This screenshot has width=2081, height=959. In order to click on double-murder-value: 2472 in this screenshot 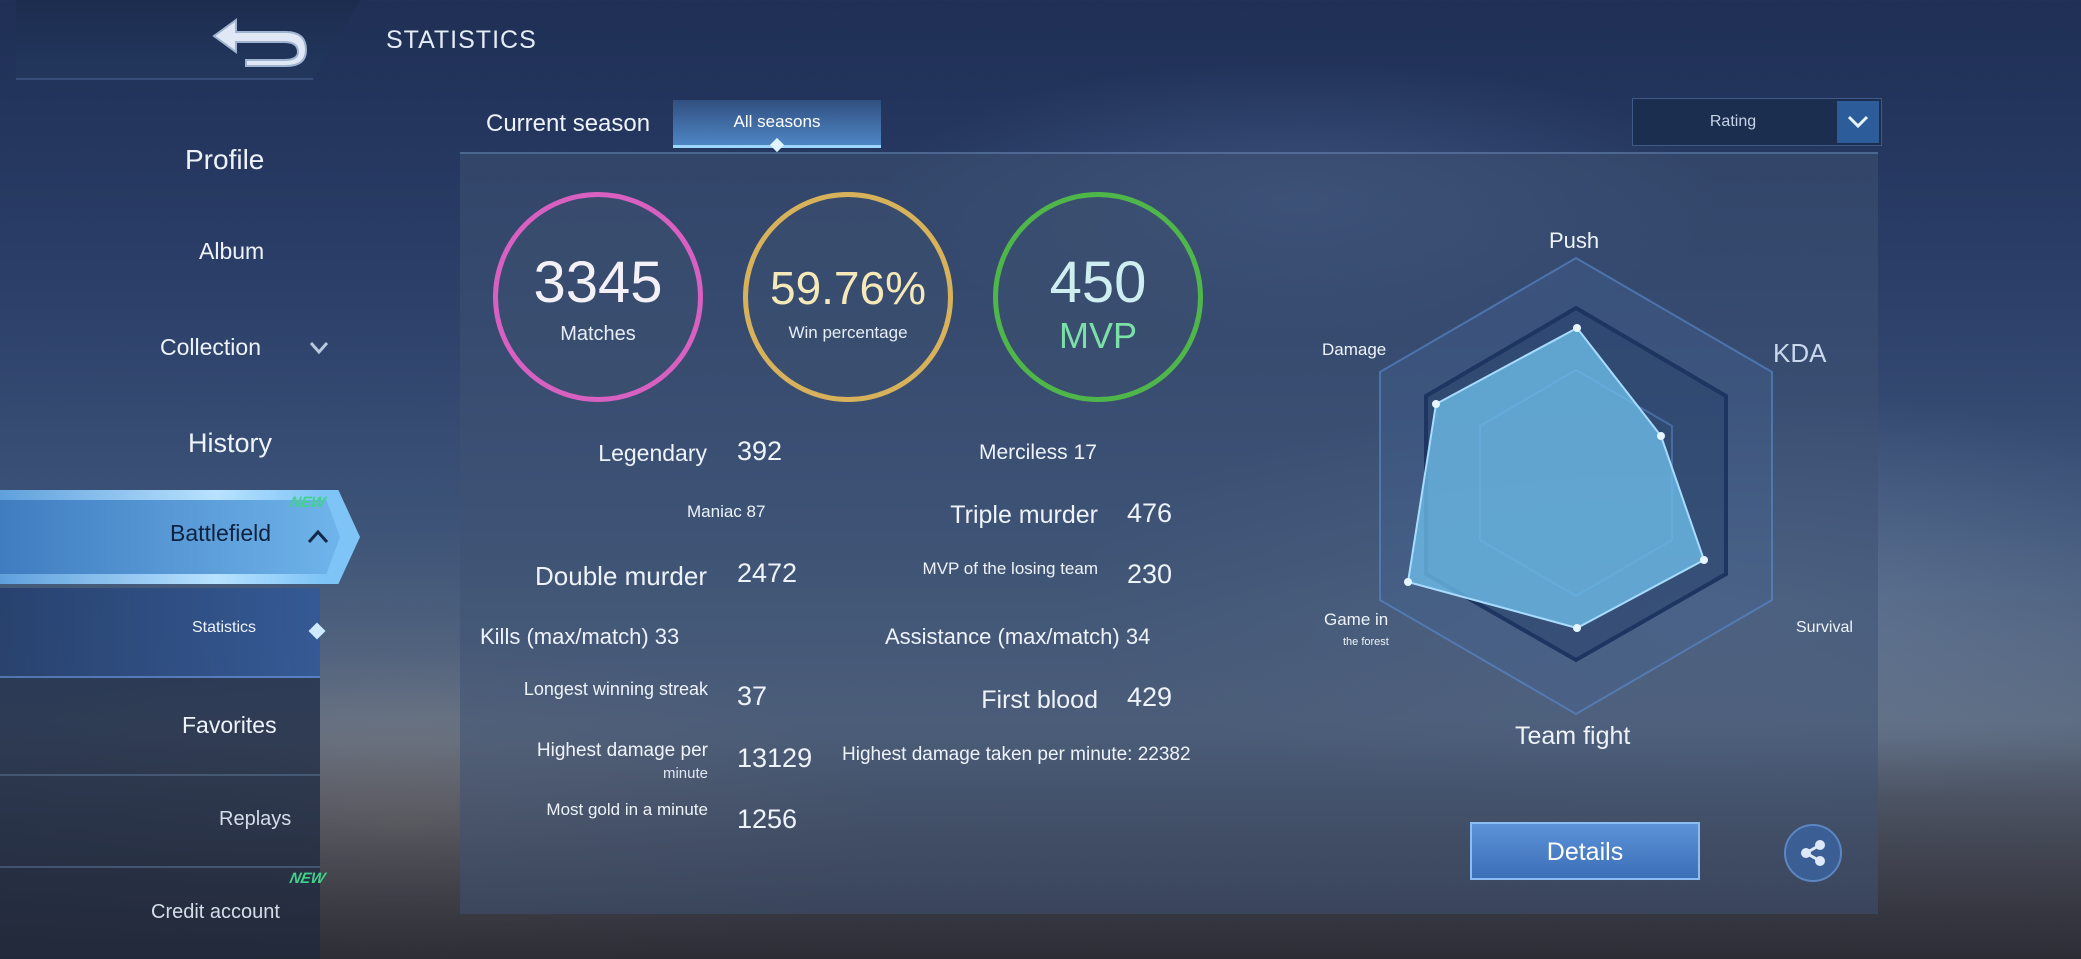, I will do `click(767, 573)`.